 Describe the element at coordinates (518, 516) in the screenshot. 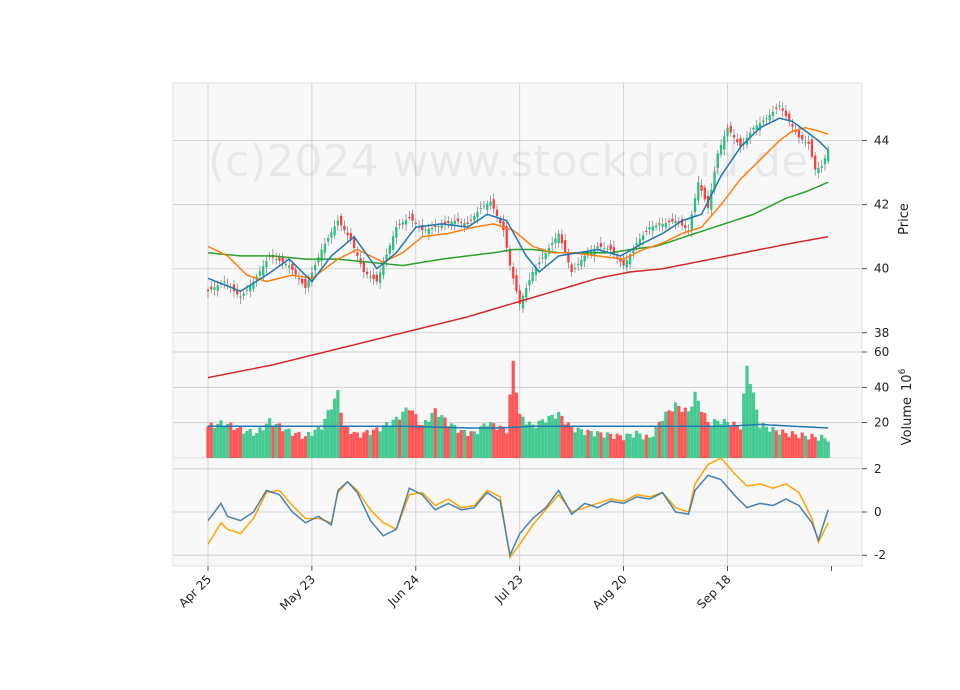

I see `macd-line` at that location.